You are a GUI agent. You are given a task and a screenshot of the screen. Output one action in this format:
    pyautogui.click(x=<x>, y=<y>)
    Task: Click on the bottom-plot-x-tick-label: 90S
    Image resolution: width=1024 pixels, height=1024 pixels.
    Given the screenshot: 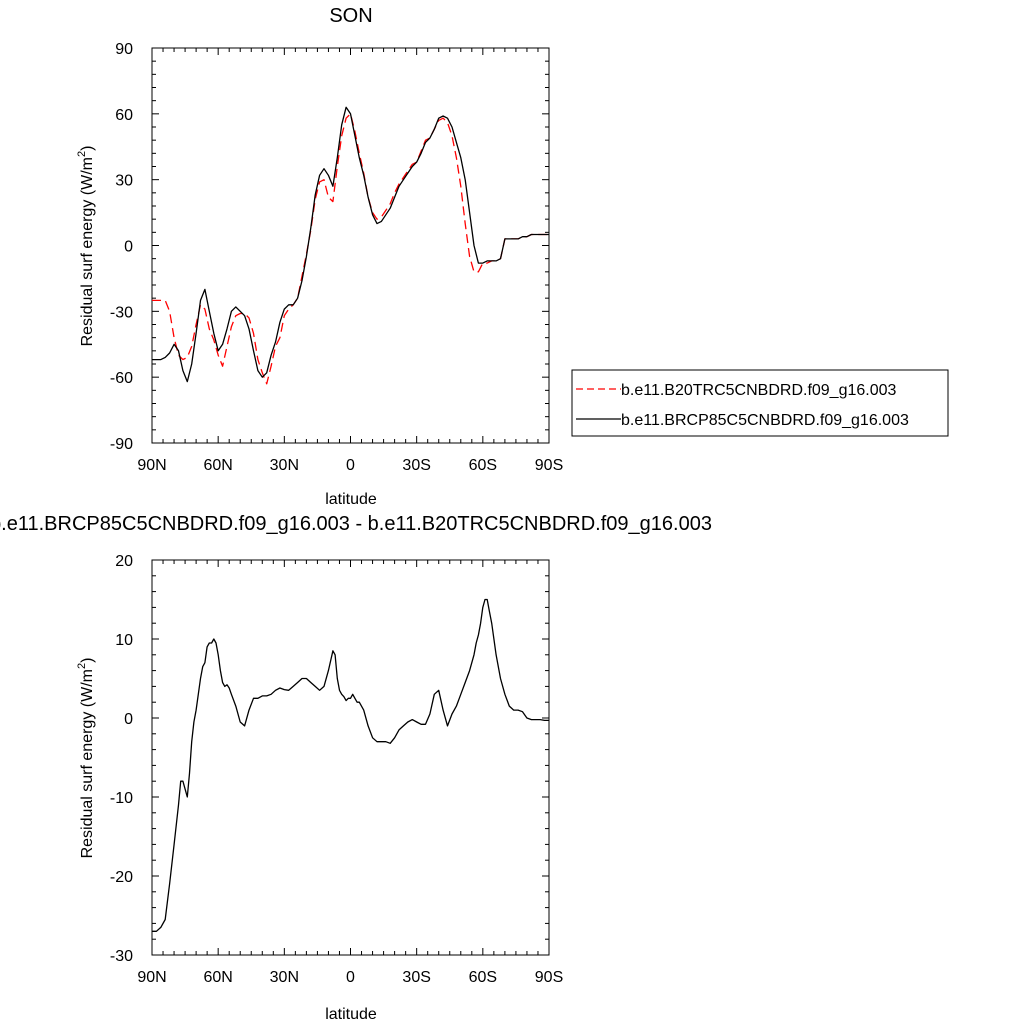 What is the action you would take?
    pyautogui.click(x=549, y=977)
    